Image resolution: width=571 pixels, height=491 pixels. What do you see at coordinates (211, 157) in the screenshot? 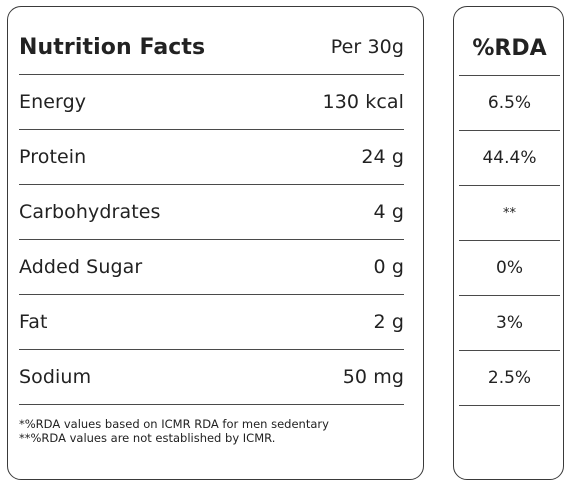
I see `nutrient-row-protein: Protein 24 g` at bounding box center [211, 157].